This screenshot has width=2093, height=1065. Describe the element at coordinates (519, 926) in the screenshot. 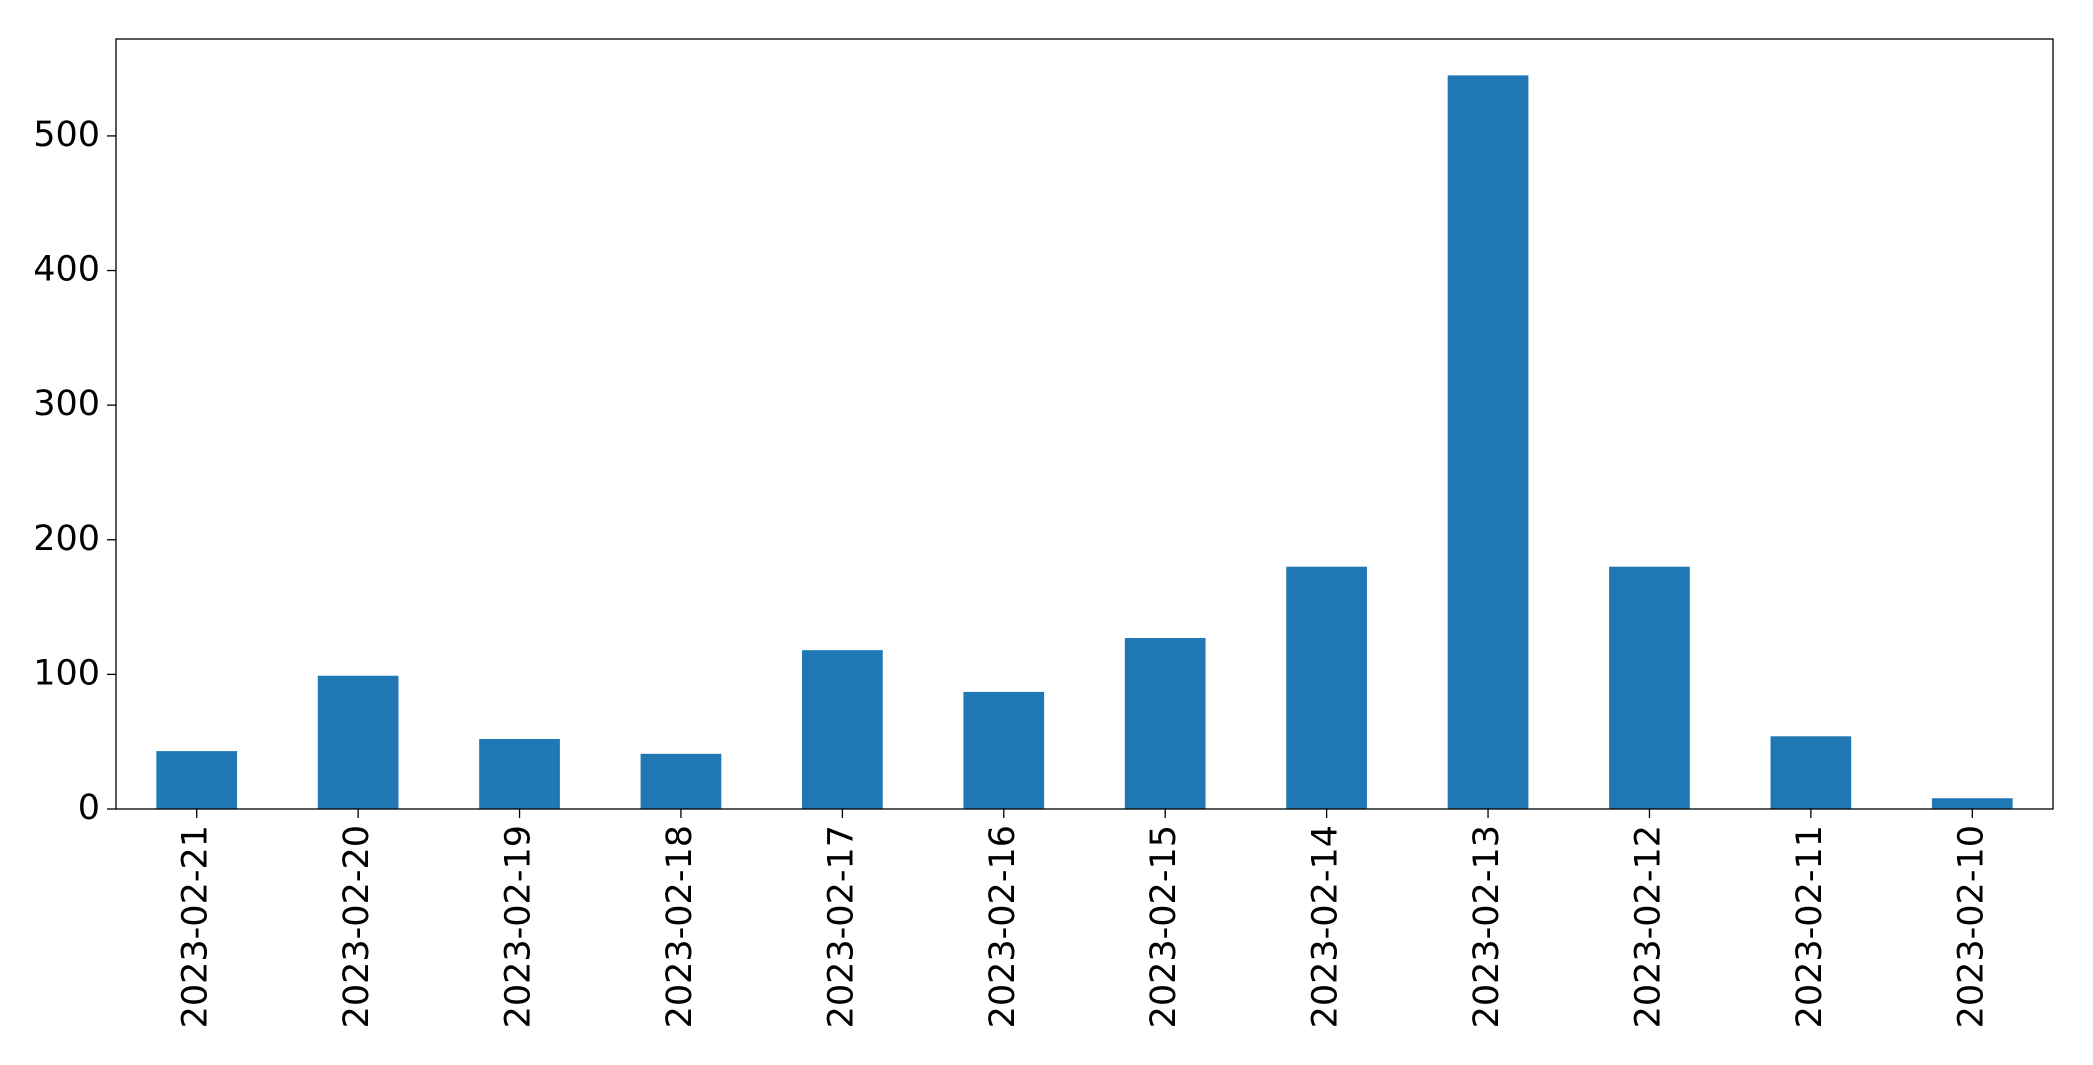

I see `x-tick-label: 2023-02-19` at that location.